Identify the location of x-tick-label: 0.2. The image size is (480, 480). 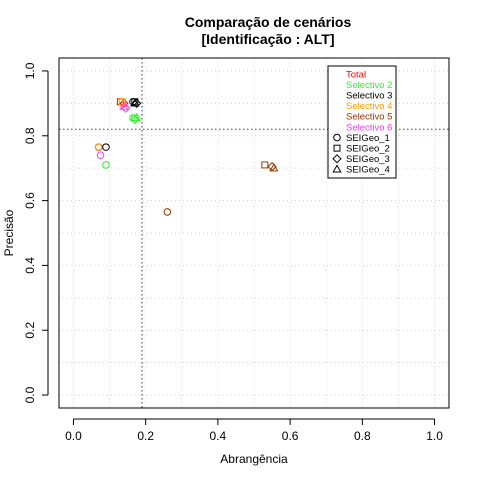
(145, 436).